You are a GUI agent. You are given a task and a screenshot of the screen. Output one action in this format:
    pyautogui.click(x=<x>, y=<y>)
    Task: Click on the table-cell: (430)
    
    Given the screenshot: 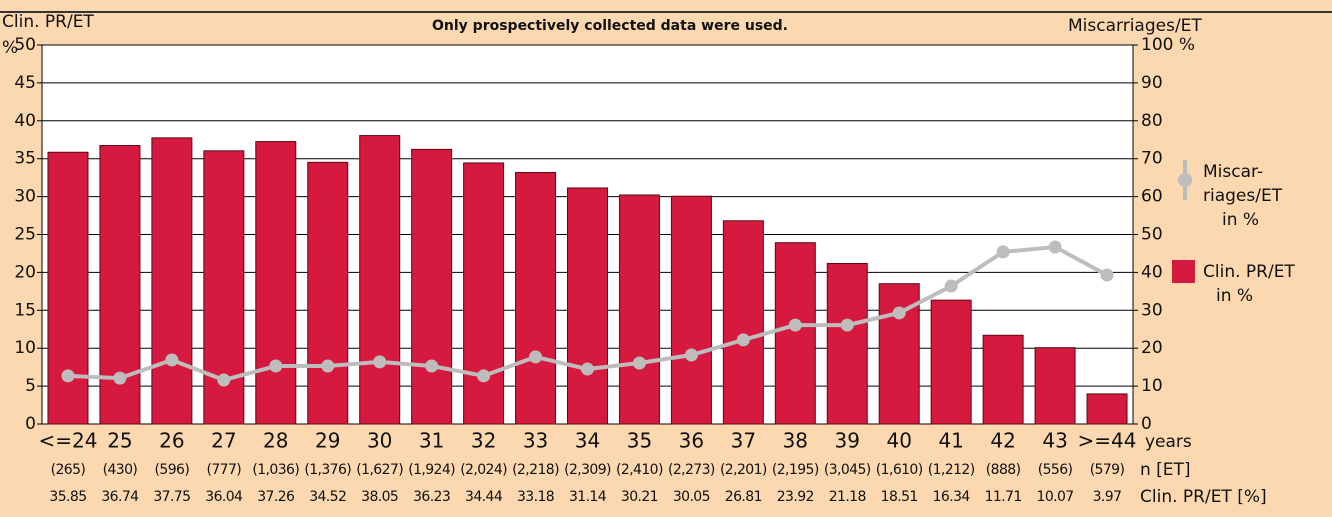 What is the action you would take?
    pyautogui.click(x=120, y=470)
    